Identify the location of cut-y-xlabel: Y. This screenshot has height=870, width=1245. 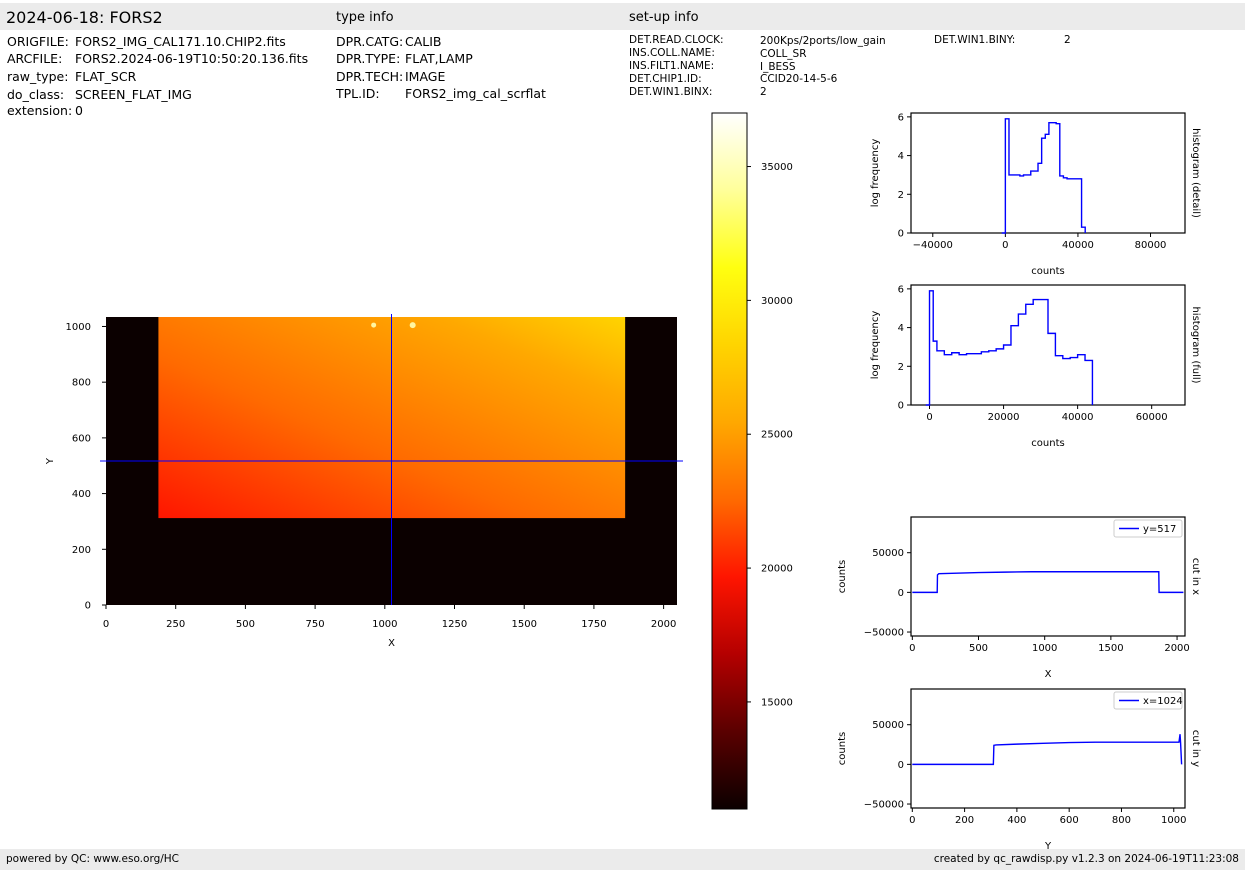
(1048, 846).